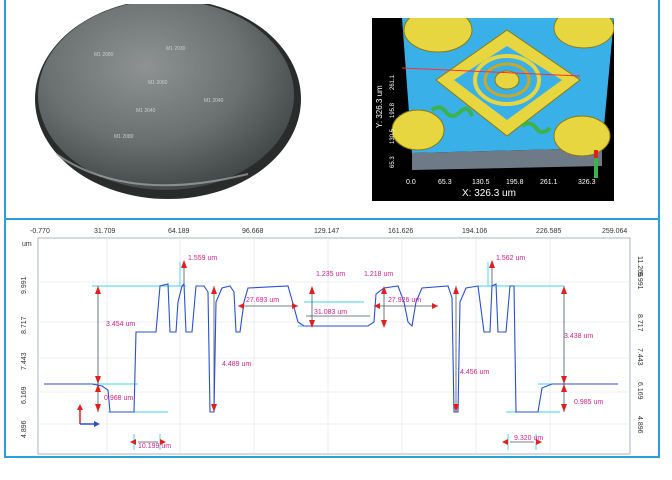 Image resolution: width=672 pixels, height=480 pixels. Describe the element at coordinates (418, 130) in the screenshot. I see `corner-mesa-bl` at that location.